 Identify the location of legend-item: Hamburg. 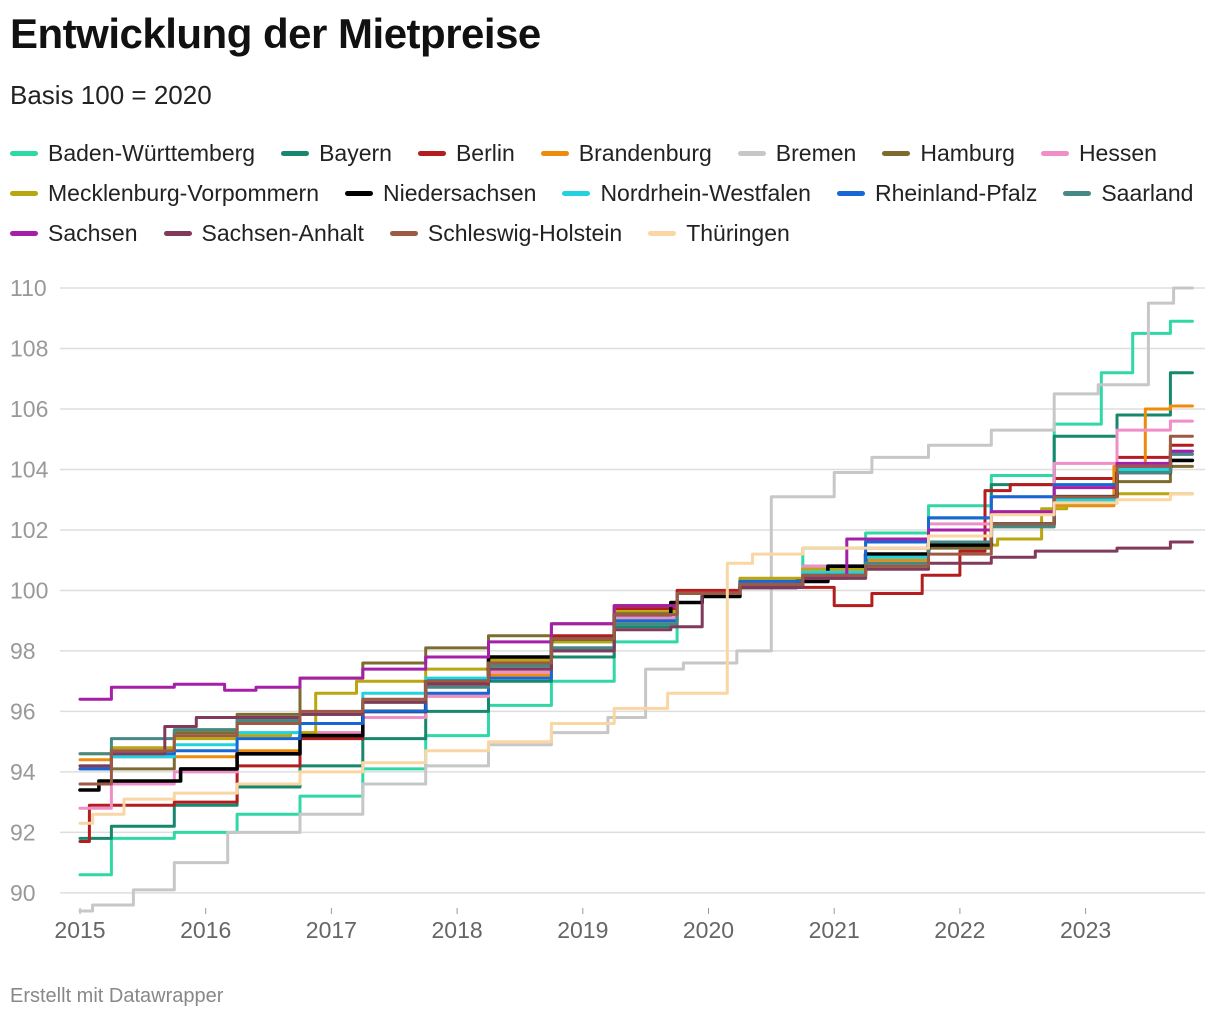
(948, 153).